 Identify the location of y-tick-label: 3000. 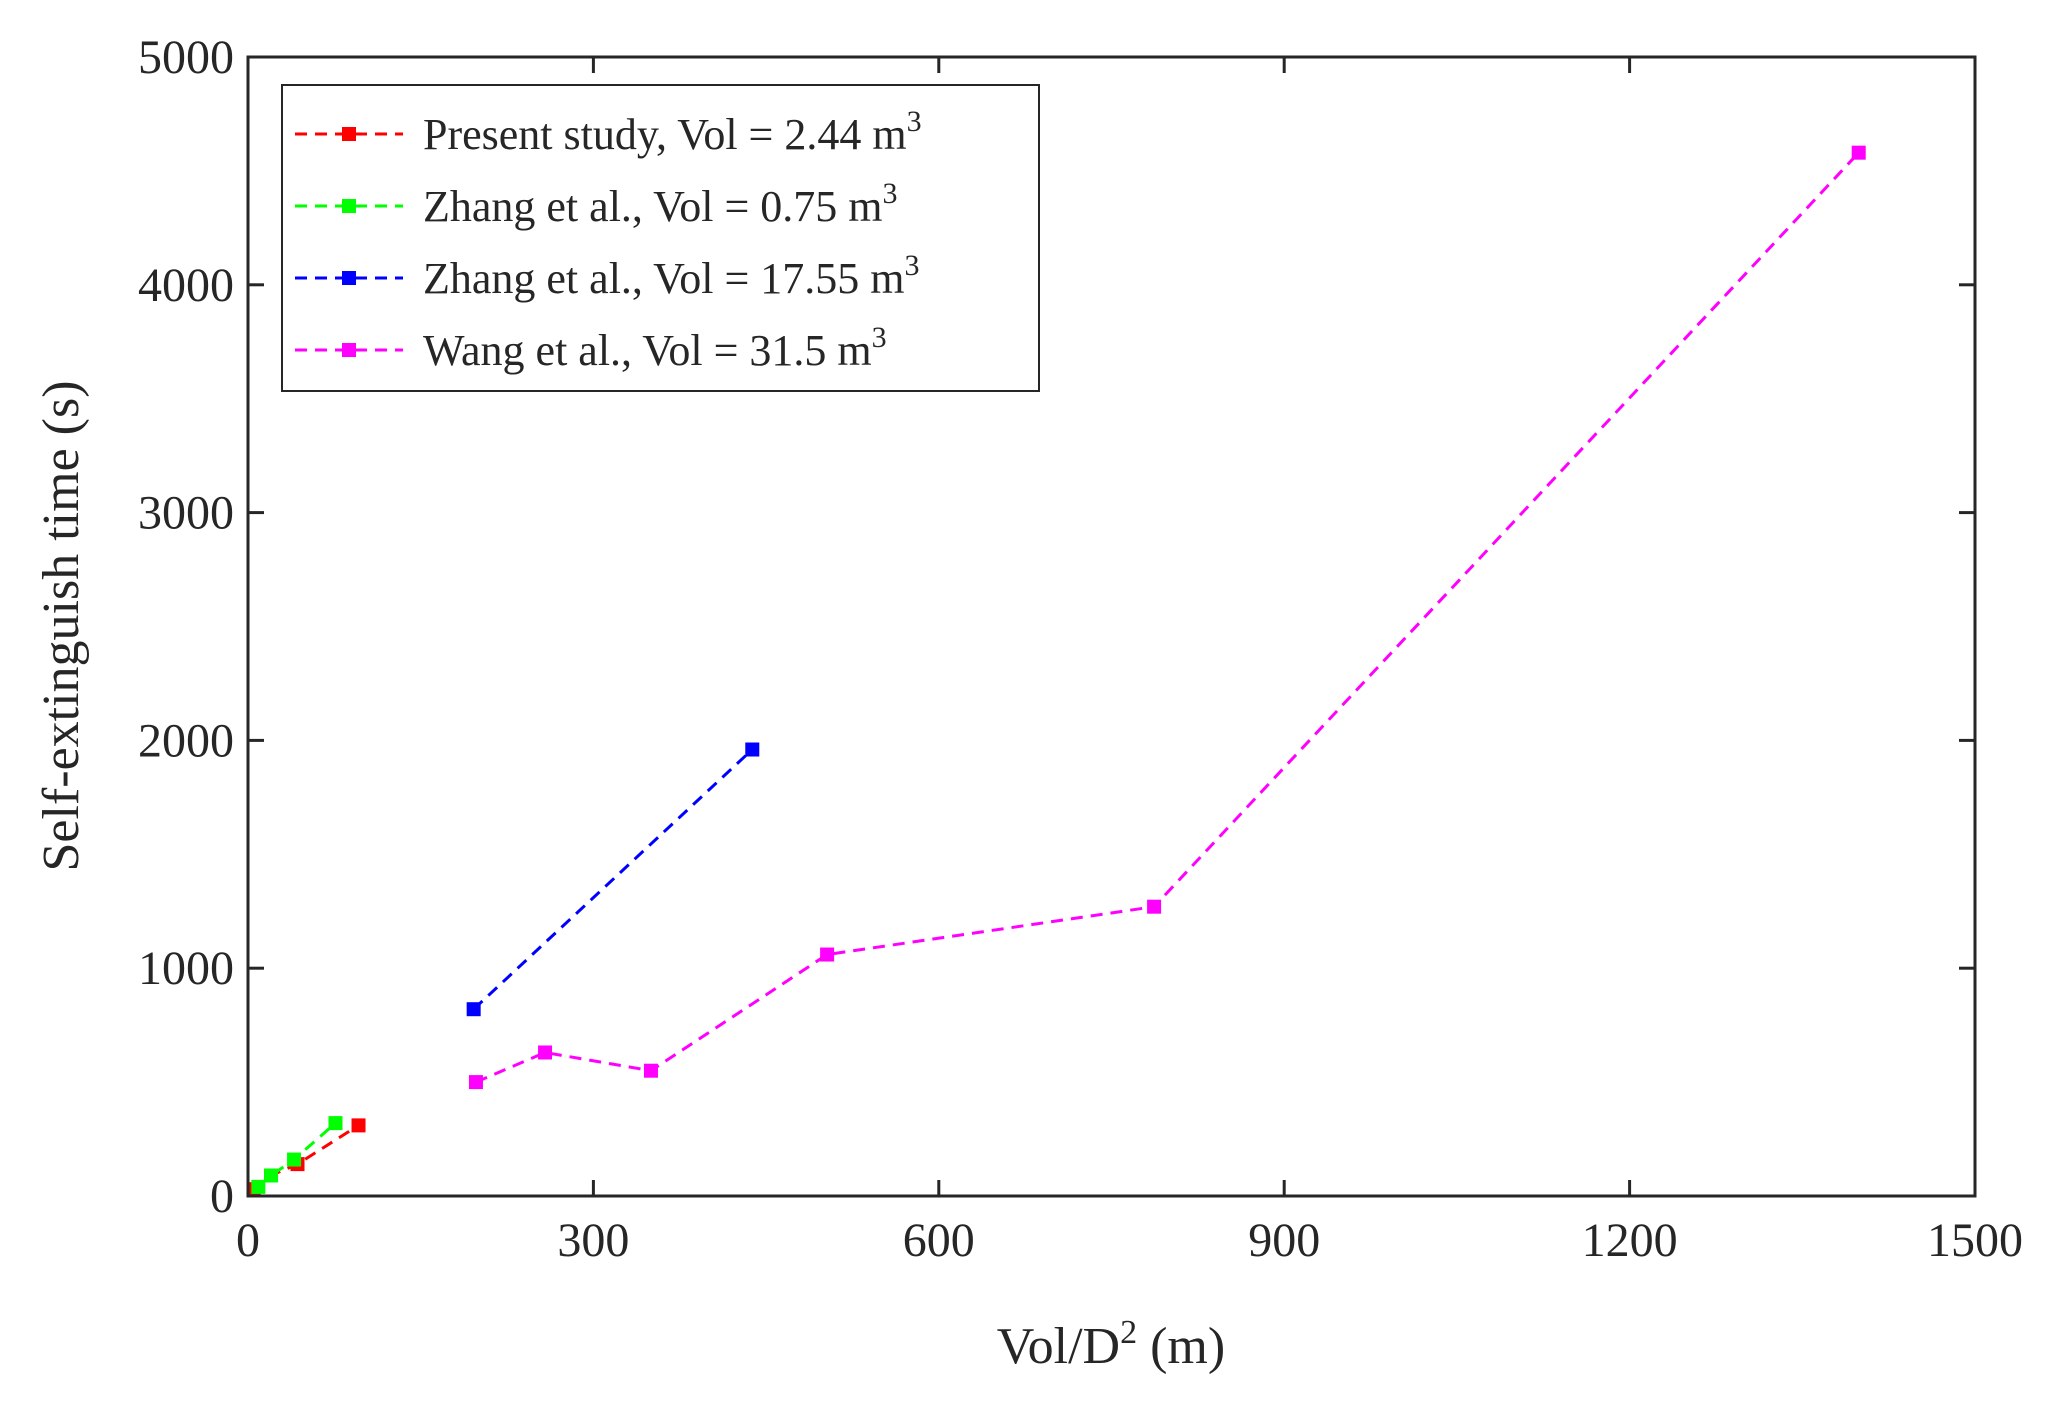
(186, 513).